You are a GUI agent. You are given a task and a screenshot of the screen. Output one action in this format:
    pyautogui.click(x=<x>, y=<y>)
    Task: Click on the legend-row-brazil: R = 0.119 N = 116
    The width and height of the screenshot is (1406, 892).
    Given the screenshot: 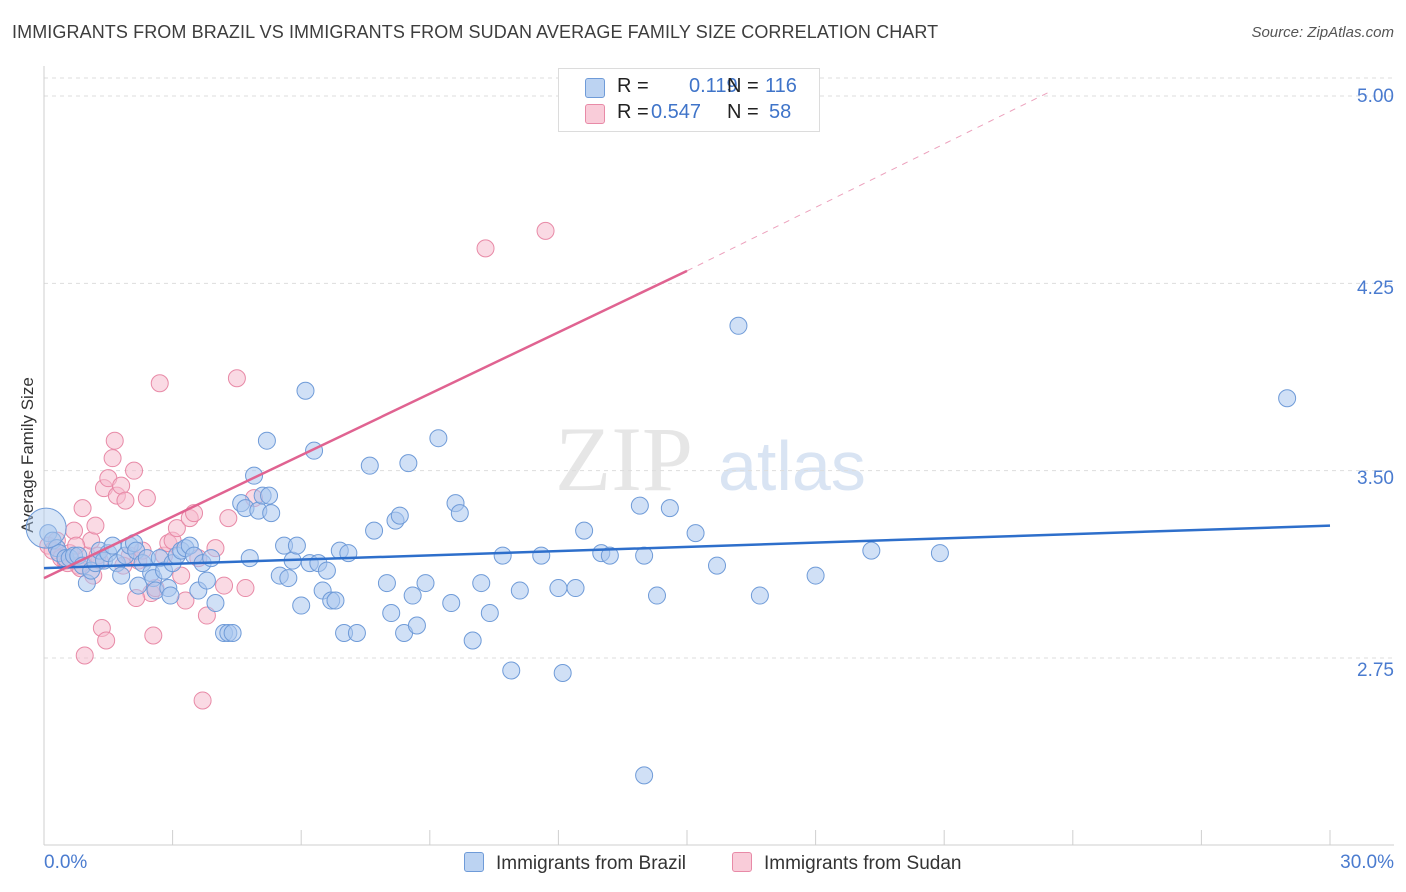 What is the action you would take?
    pyautogui.click(x=689, y=88)
    